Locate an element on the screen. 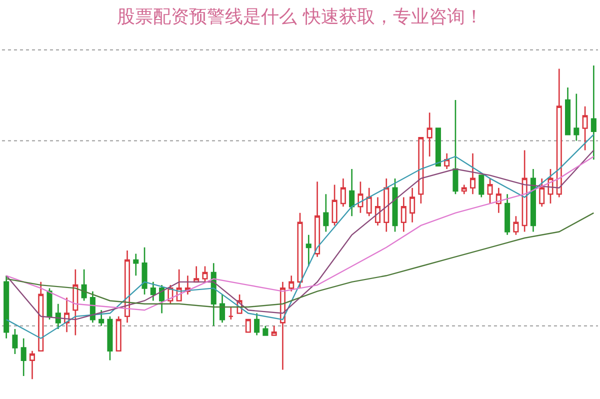 This screenshot has height=399, width=600. chart-title: 股票配资预警线是什么 快速获取，专业咨询！ is located at coordinates (300, 17).